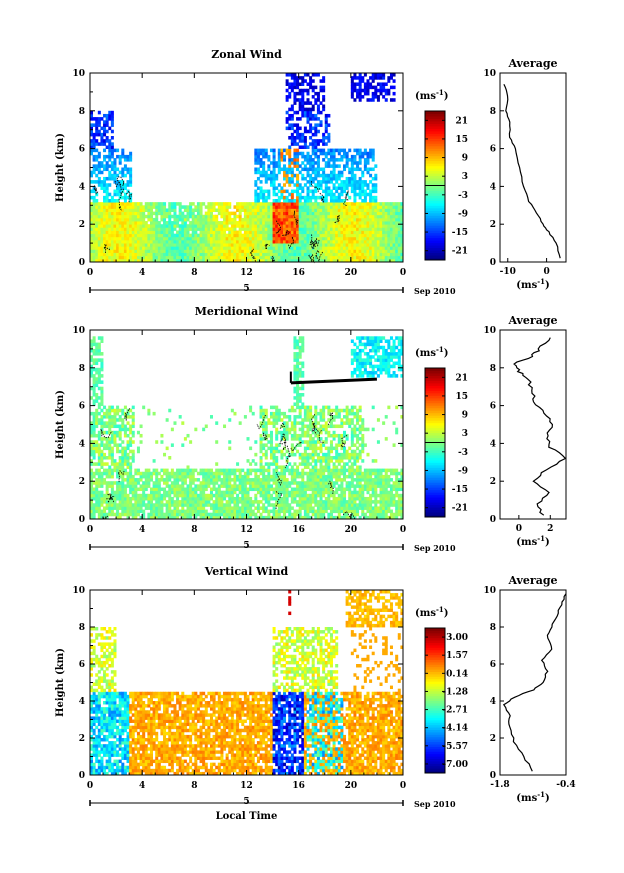 The height and width of the screenshot is (873, 624). Describe the element at coordinates (532, 171) in the screenshot. I see `average-line` at that location.